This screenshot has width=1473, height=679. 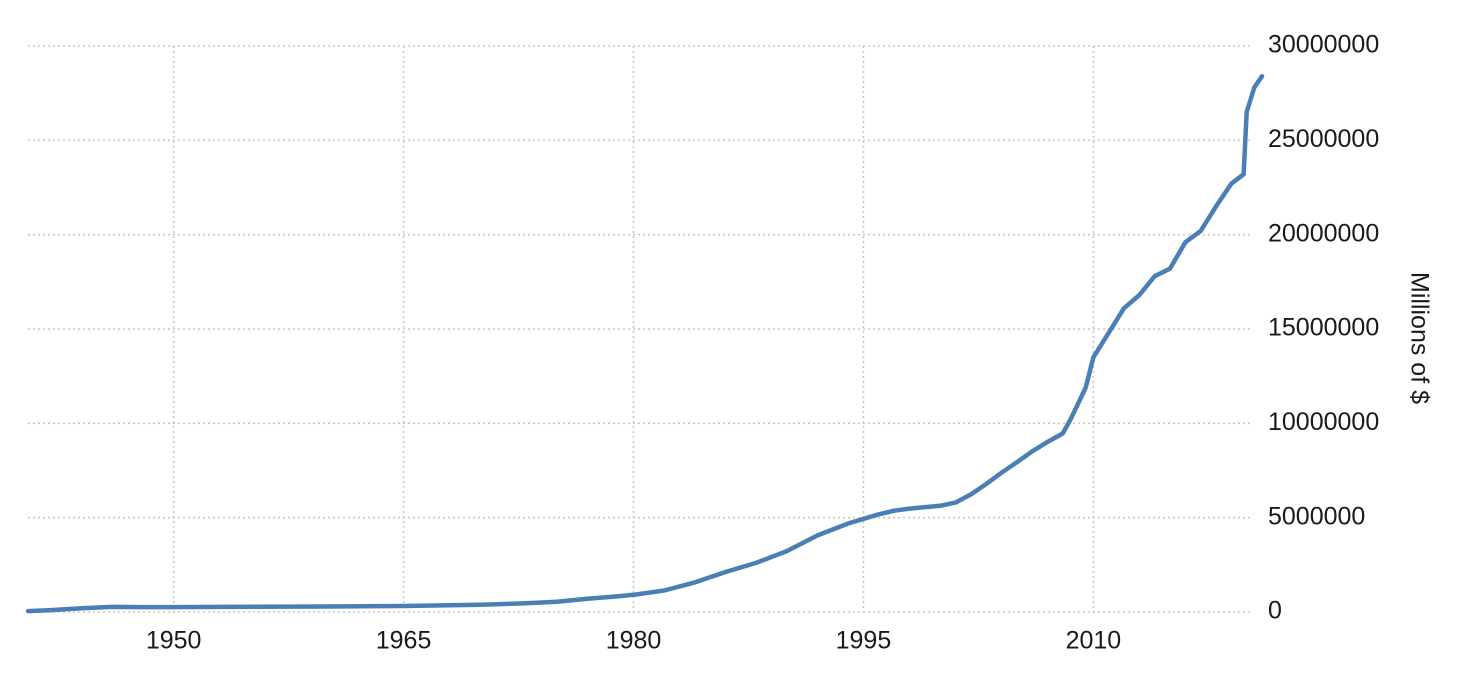 What do you see at coordinates (1323, 45) in the screenshot?
I see `y-tick-label: 30000000` at bounding box center [1323, 45].